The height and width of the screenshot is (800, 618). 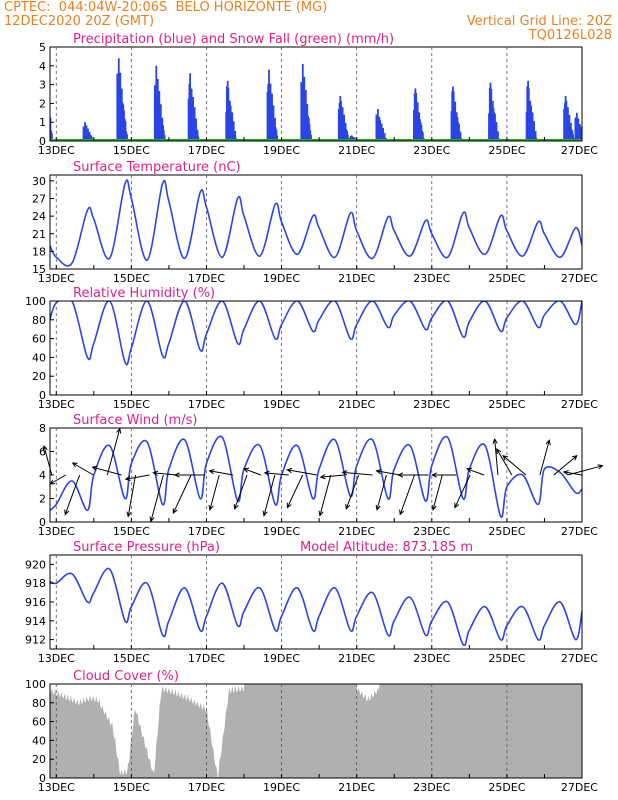 I want to click on header-location: 044:04W-20:06S BELO HORIZONTE (MG), so click(x=193, y=7).